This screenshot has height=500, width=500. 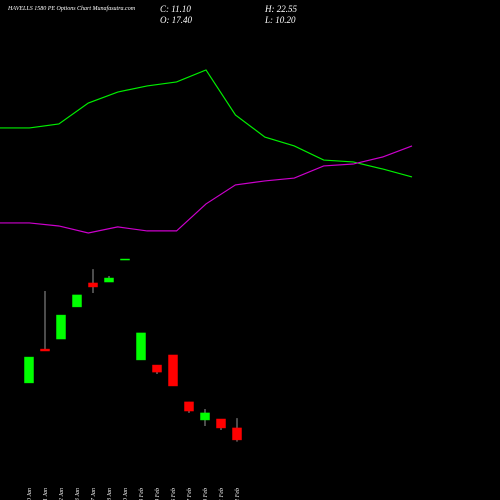 I want to click on x-tick-label: 28 Jan, so click(x=110, y=494).